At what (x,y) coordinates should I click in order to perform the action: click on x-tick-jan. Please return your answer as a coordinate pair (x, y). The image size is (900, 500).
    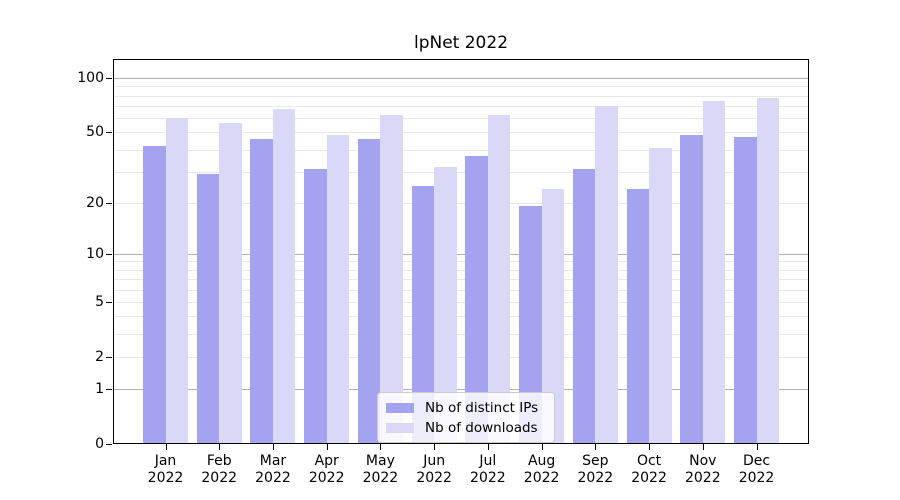
    Looking at the image, I should click on (166, 447).